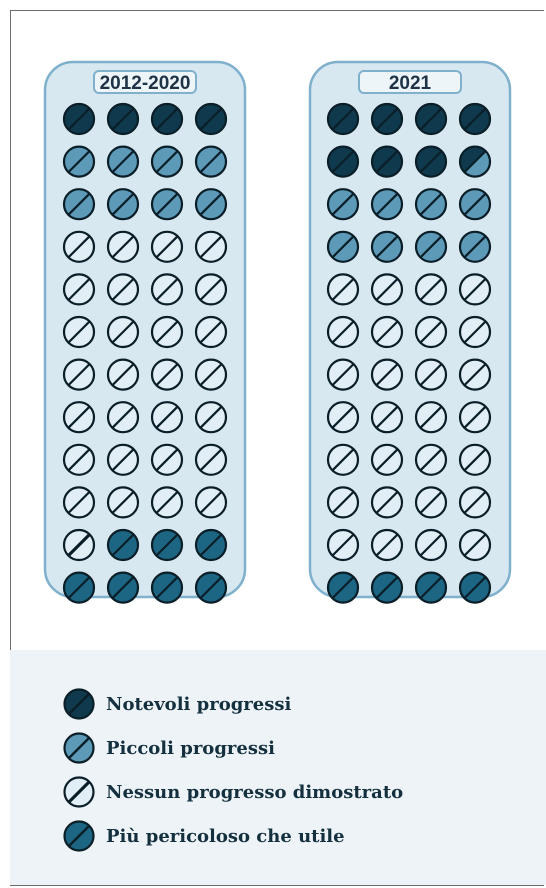  I want to click on legend-item-pericoloso: Più pericoloso che utile, so click(203, 836).